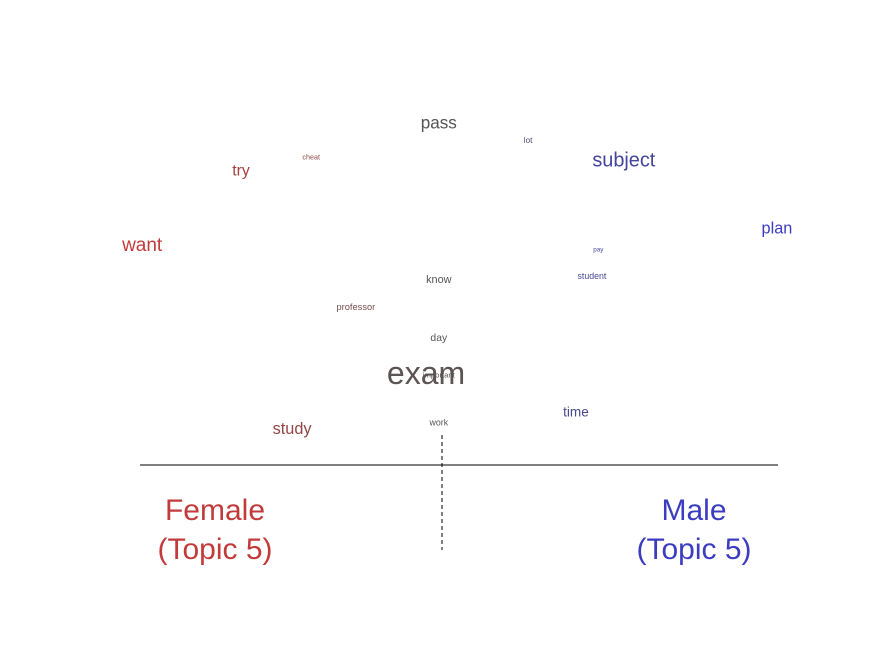 Image resolution: width=880 pixels, height=665 pixels. I want to click on word-label-subject: subject, so click(623, 160).